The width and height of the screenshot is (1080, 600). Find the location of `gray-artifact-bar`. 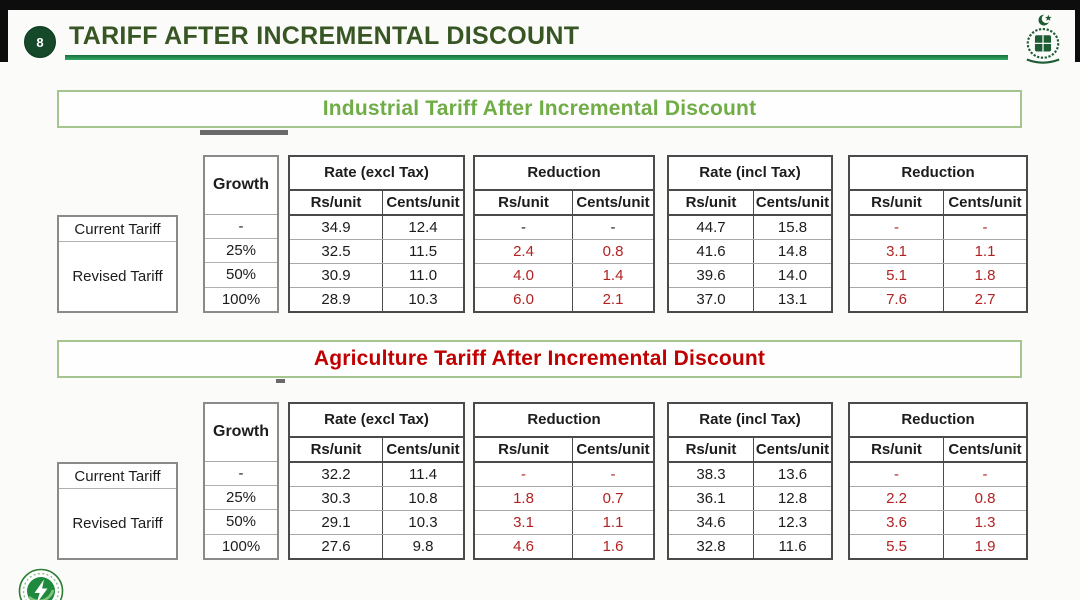

gray-artifact-bar is located at coordinates (244, 132).